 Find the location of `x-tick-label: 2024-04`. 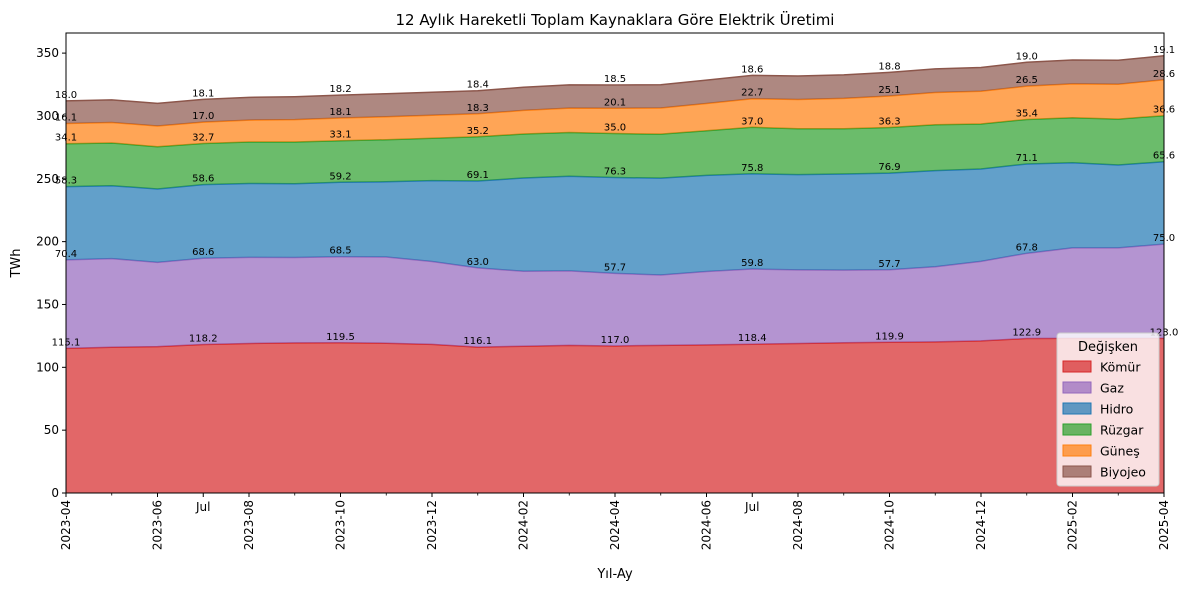

x-tick-label: 2024-04 is located at coordinates (615, 525).